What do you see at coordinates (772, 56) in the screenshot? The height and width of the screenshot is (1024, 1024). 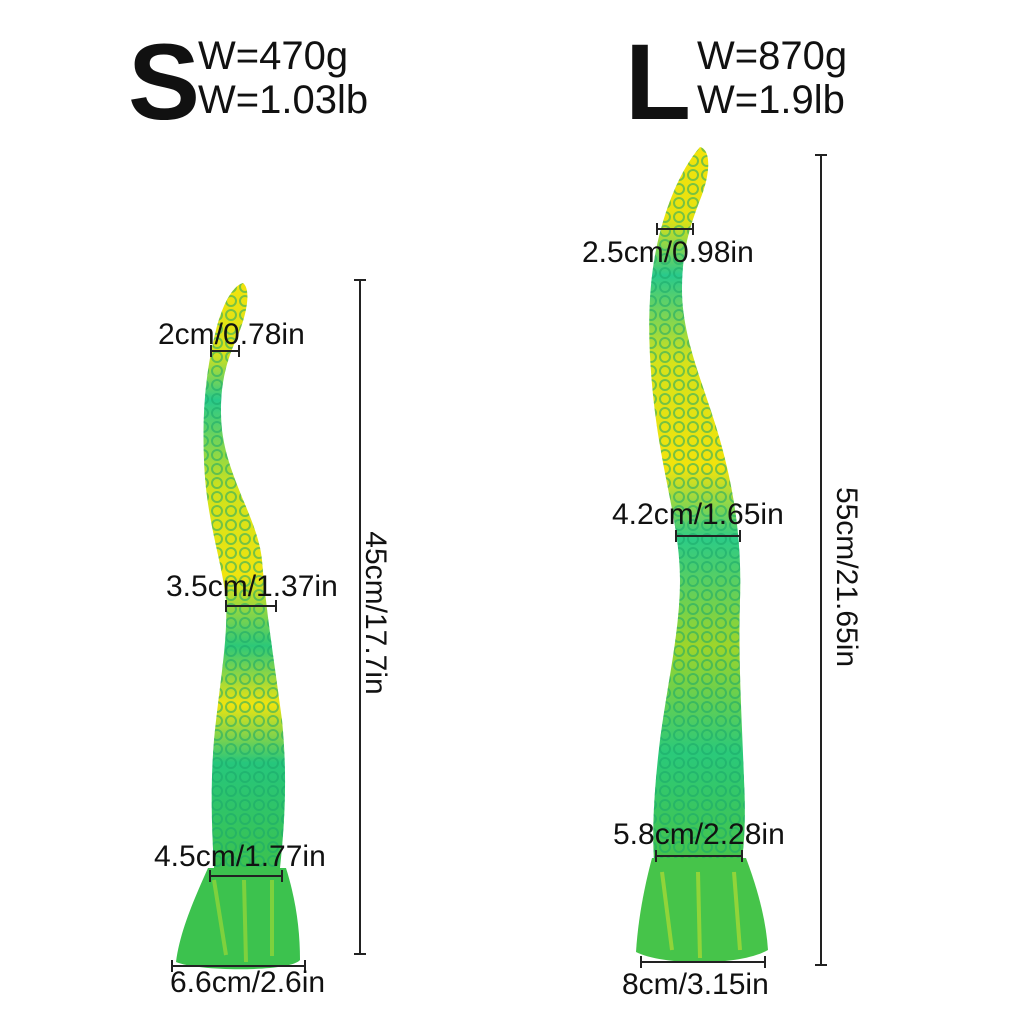 I see `large-weight-grams: W=870g` at bounding box center [772, 56].